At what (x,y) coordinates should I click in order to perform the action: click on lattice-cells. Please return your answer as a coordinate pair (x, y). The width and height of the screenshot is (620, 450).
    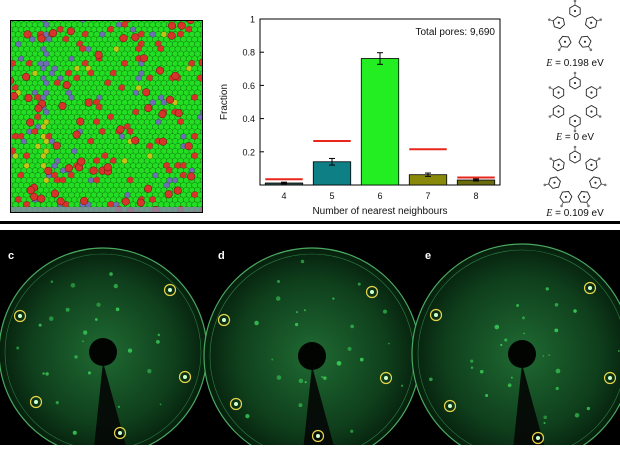
    Looking at the image, I should click on (106, 116).